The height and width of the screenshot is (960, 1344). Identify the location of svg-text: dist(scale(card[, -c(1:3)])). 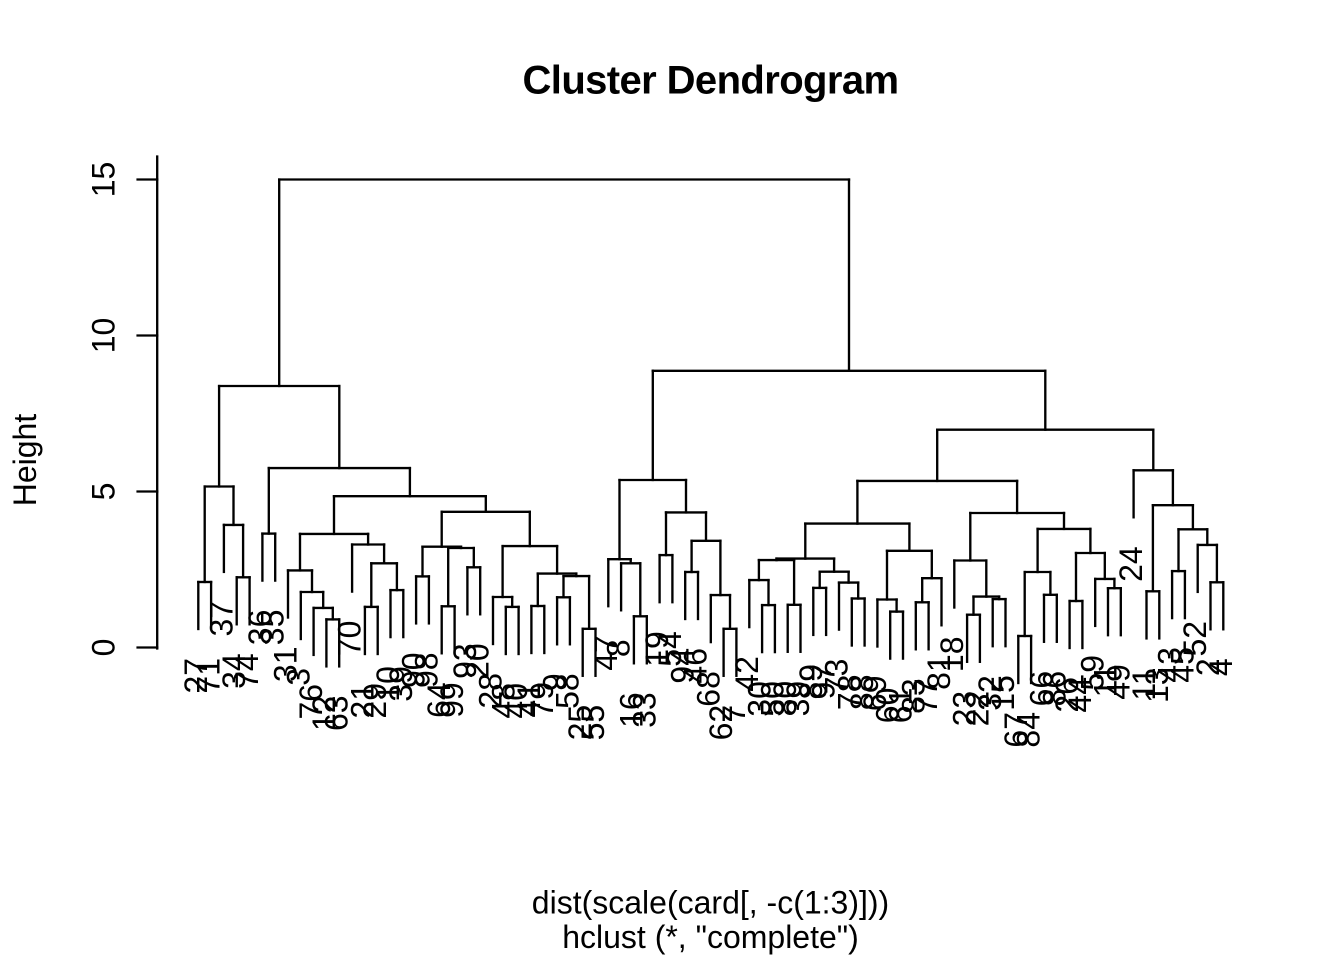
(710, 902).